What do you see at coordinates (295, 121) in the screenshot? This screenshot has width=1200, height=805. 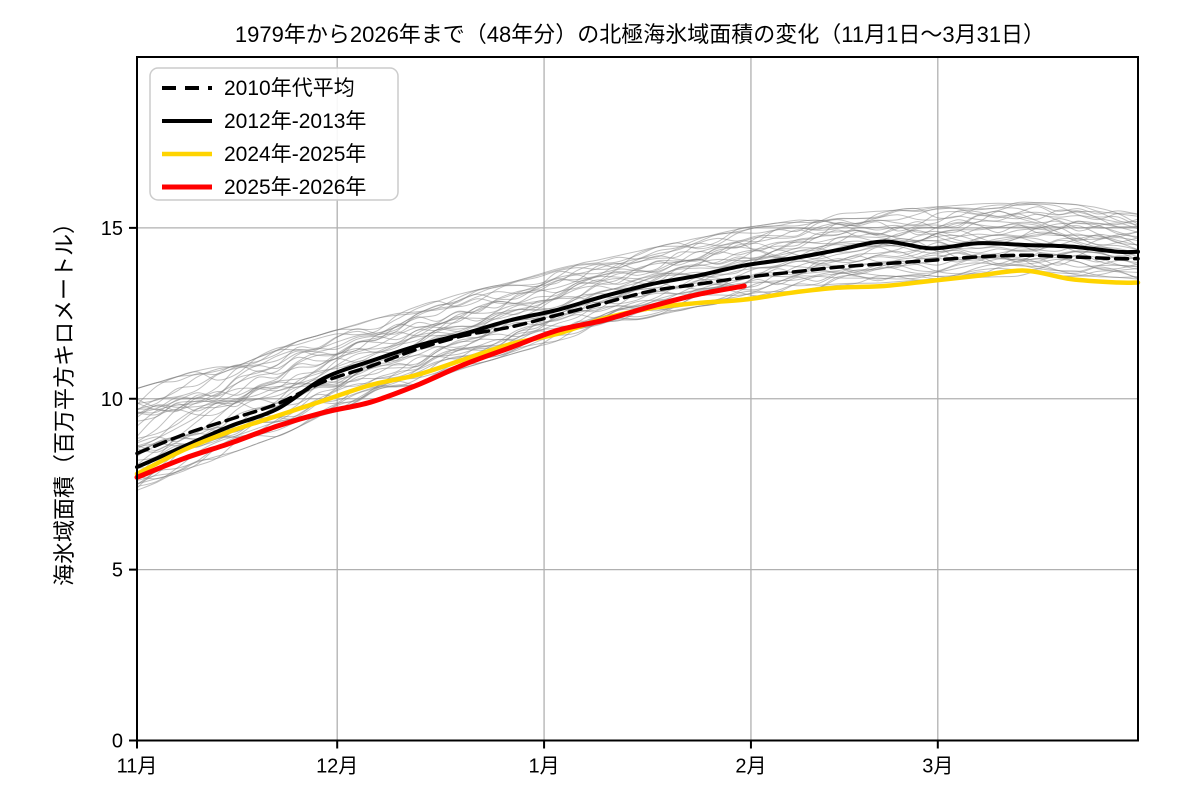 I see `legend-item-label: 2012年-2013年` at bounding box center [295, 121].